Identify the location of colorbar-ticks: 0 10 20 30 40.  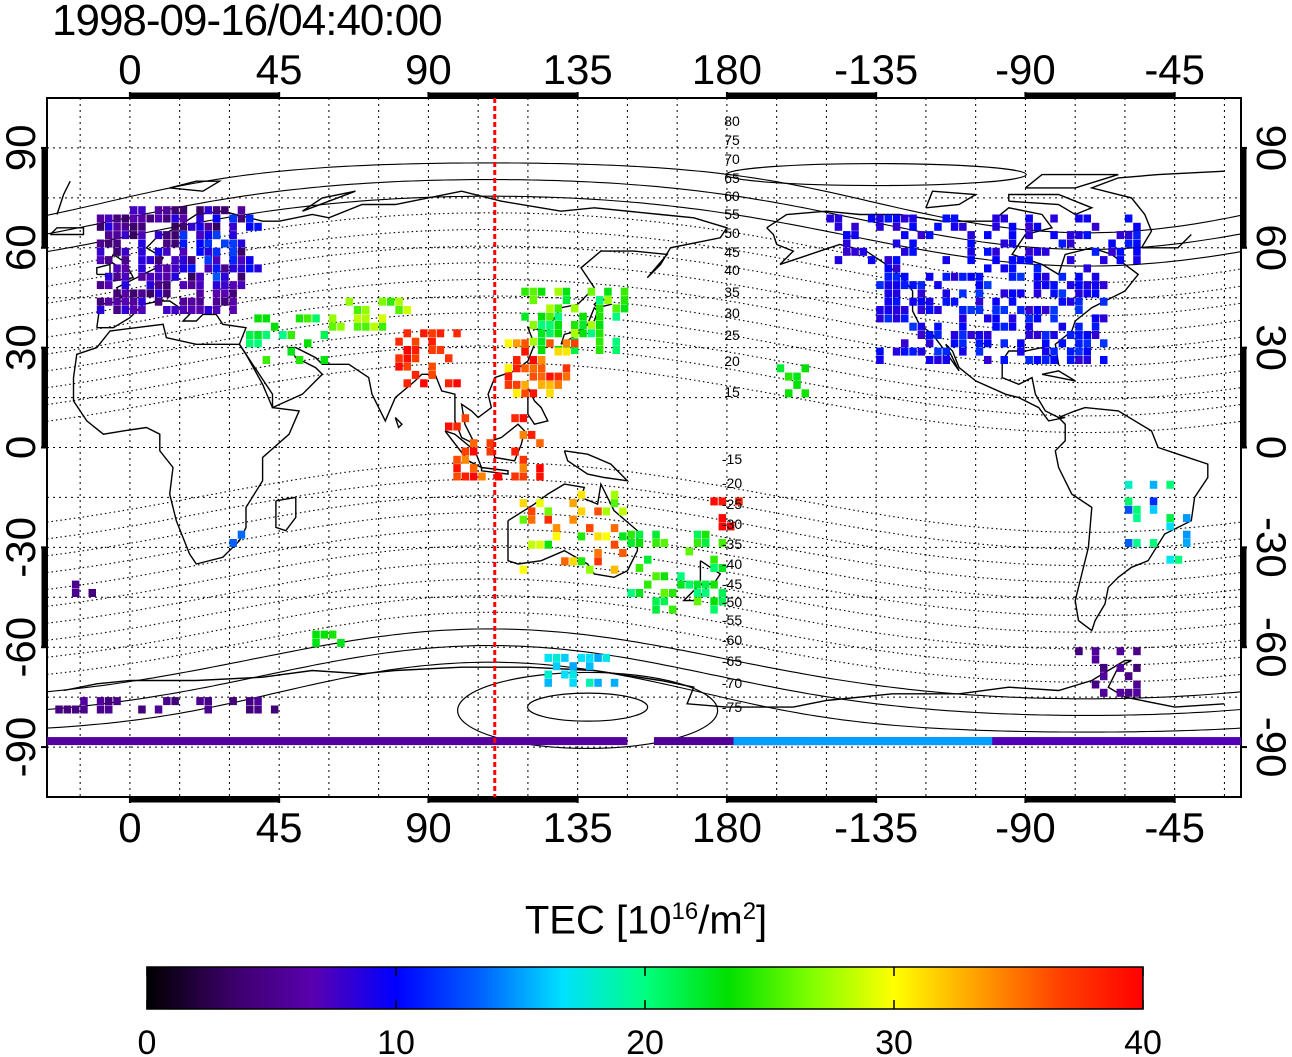
(650, 1012).